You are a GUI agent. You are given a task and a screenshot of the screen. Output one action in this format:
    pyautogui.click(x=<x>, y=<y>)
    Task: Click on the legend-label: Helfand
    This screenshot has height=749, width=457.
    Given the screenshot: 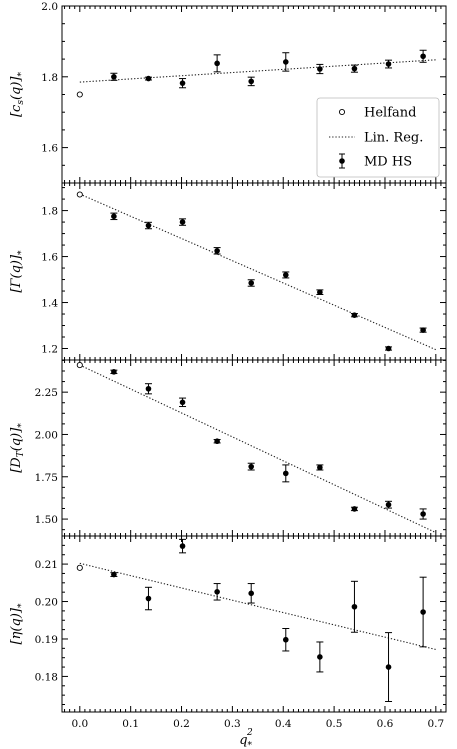 What is the action you would take?
    pyautogui.click(x=390, y=113)
    